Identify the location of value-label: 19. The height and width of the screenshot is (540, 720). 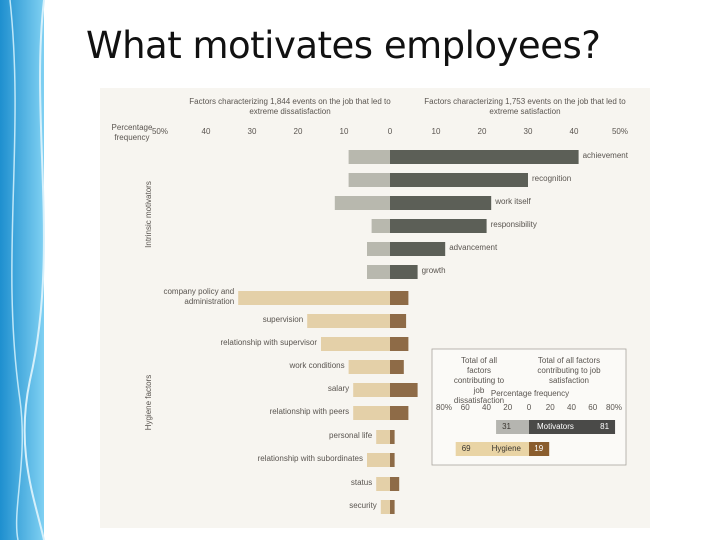
(538, 448).